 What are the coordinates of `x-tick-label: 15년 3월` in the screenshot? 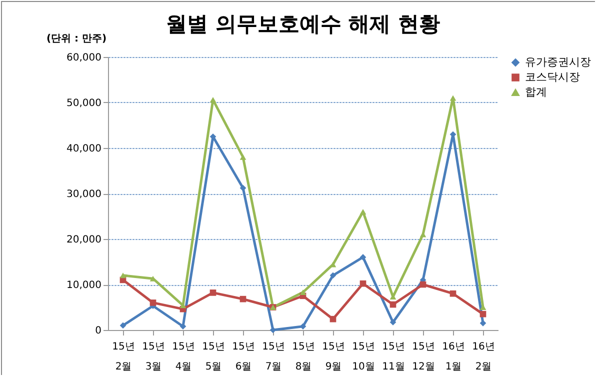 It's located at (153, 357).